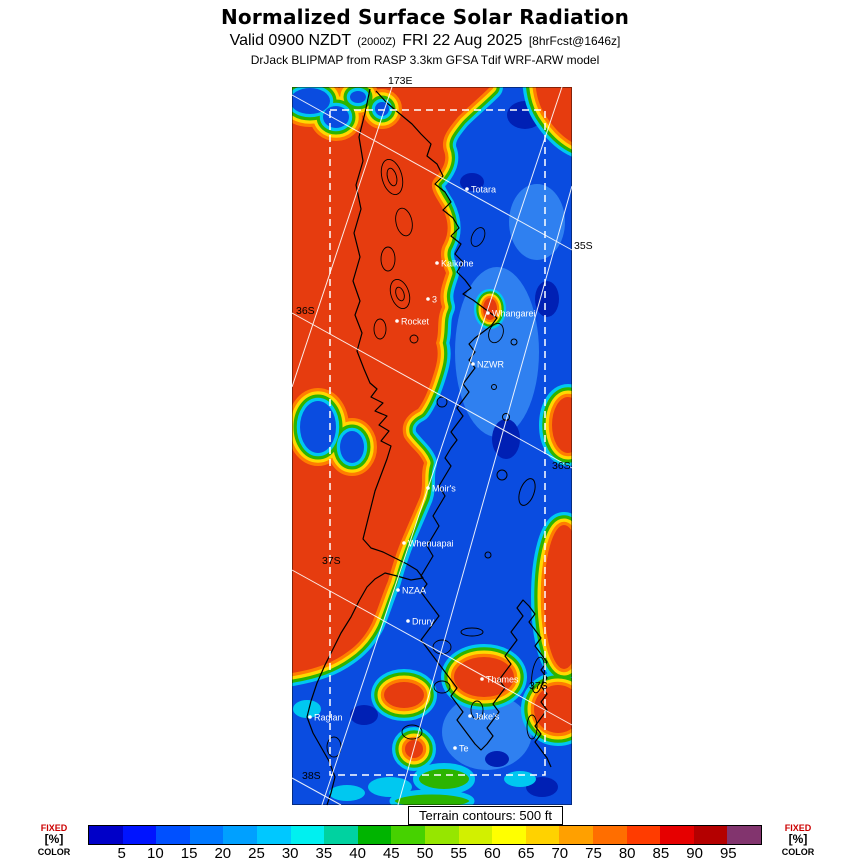  What do you see at coordinates (485, 815) in the screenshot?
I see `terrain-note-box: Terrain contours: 500 ft` at bounding box center [485, 815].